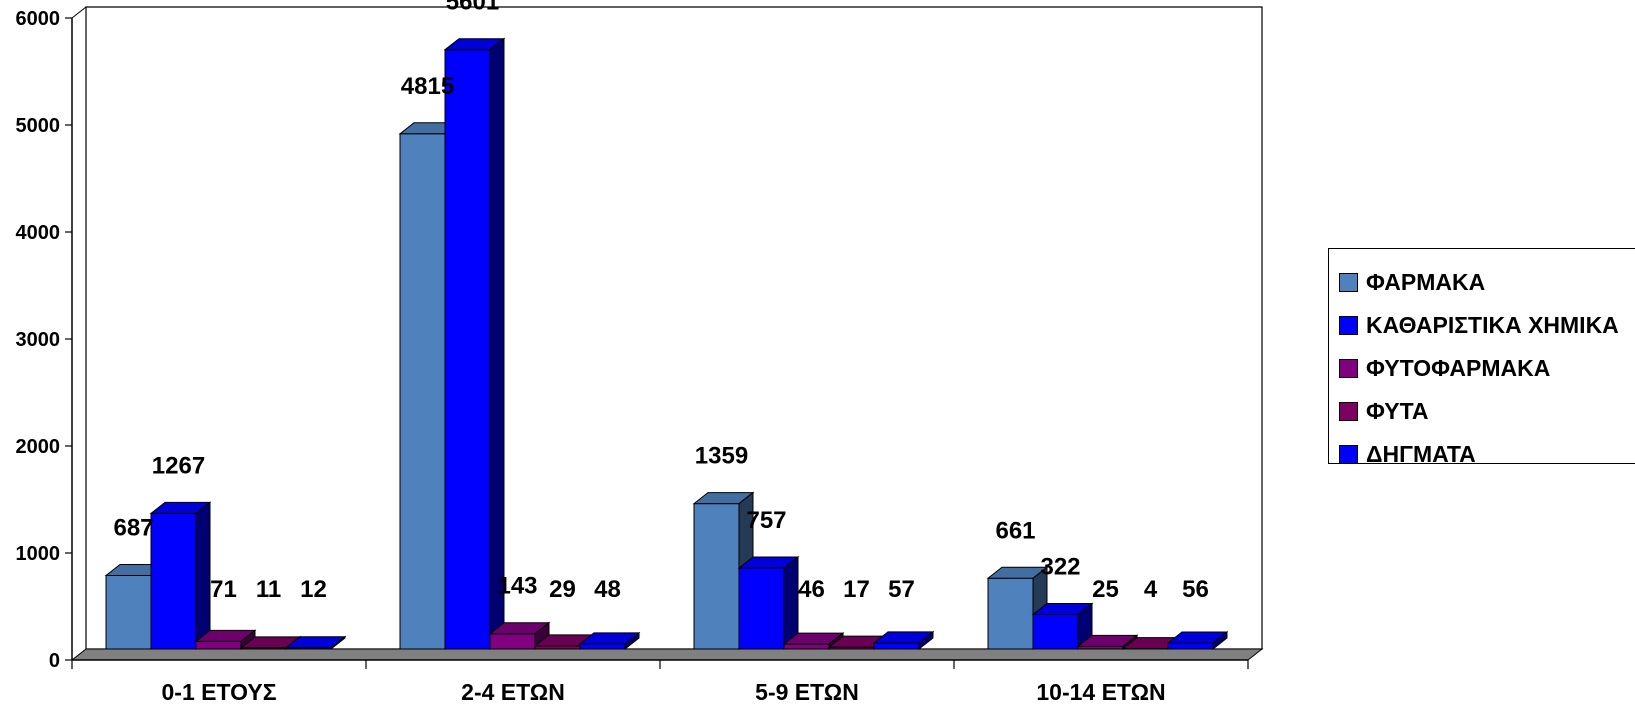 Image resolution: width=1635 pixels, height=710 pixels. I want to click on data-label: 56, so click(1195, 589).